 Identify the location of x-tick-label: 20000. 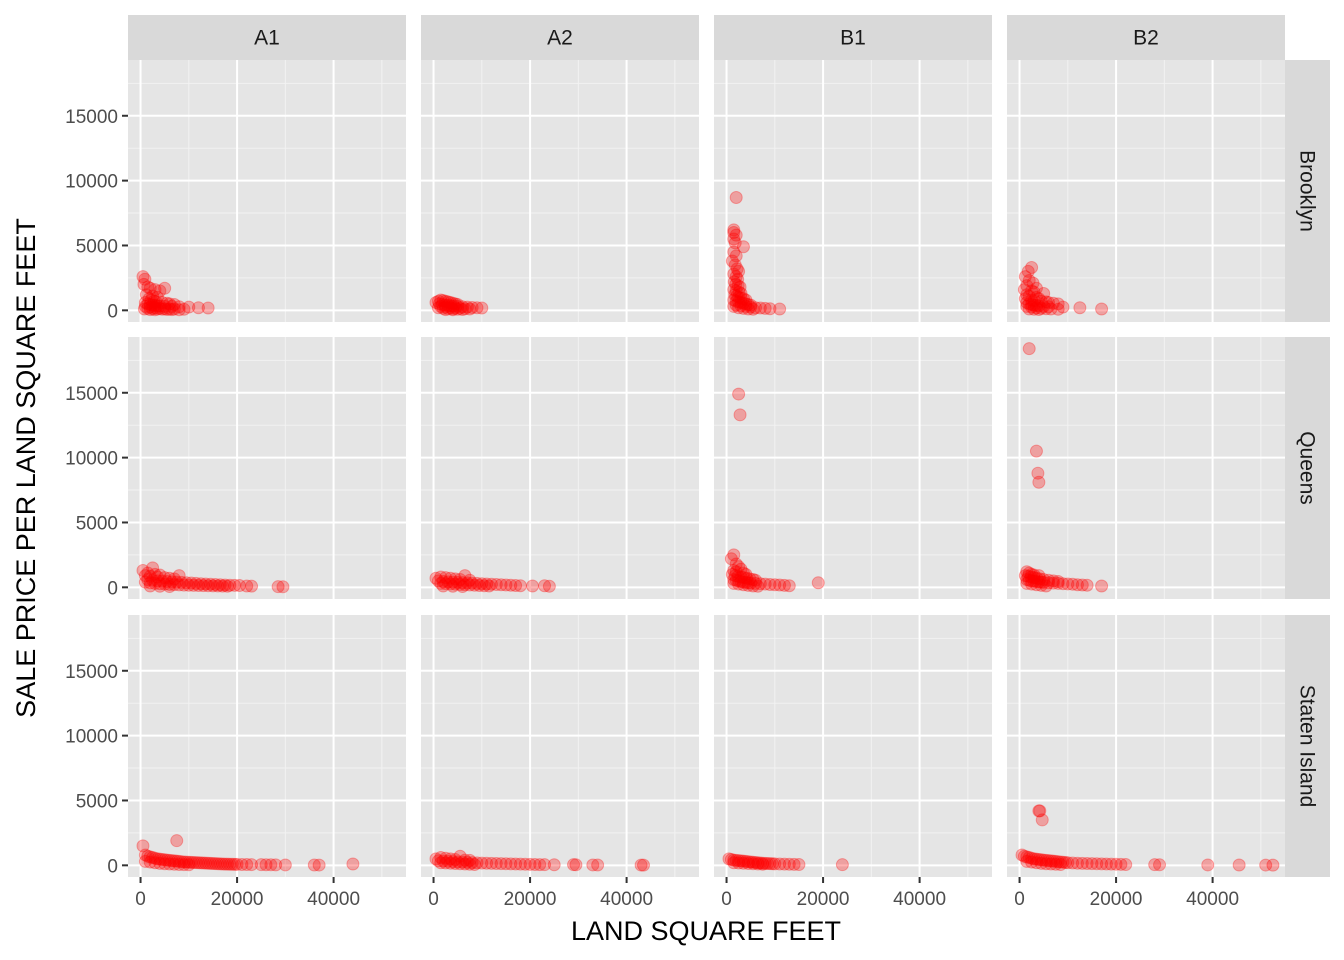
(237, 899).